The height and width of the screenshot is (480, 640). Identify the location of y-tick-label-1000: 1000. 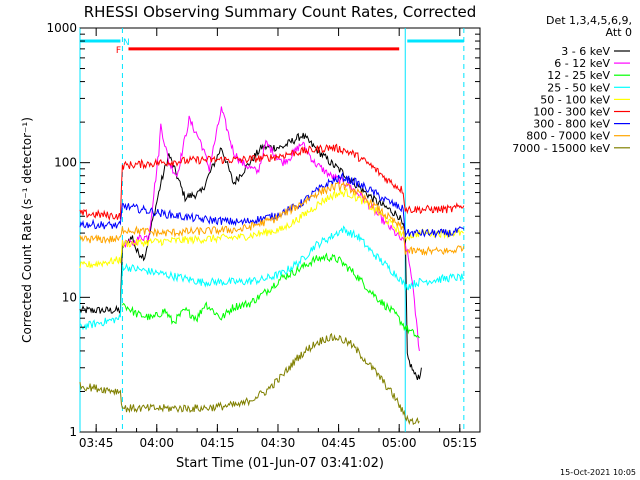
(61, 28).